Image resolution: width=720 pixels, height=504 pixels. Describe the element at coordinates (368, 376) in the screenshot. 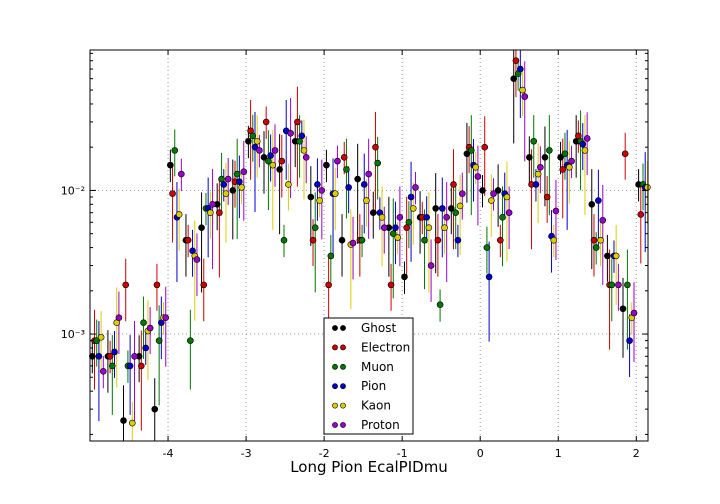

I see `legend: Ghost Electron Muon Pion Kaon Proton` at that location.